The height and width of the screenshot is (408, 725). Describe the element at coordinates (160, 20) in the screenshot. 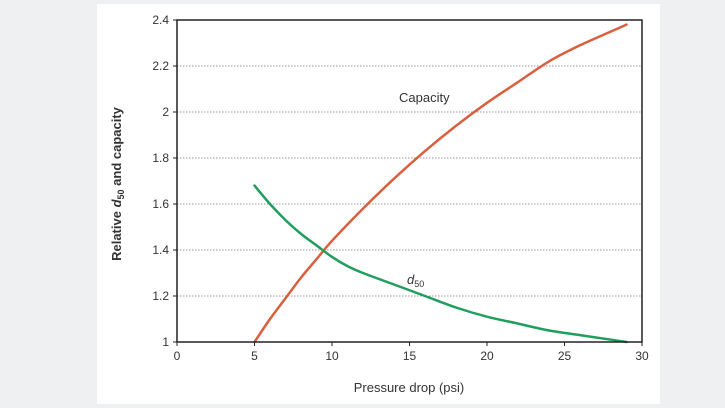

I see `y-tick-label: 2.4` at that location.